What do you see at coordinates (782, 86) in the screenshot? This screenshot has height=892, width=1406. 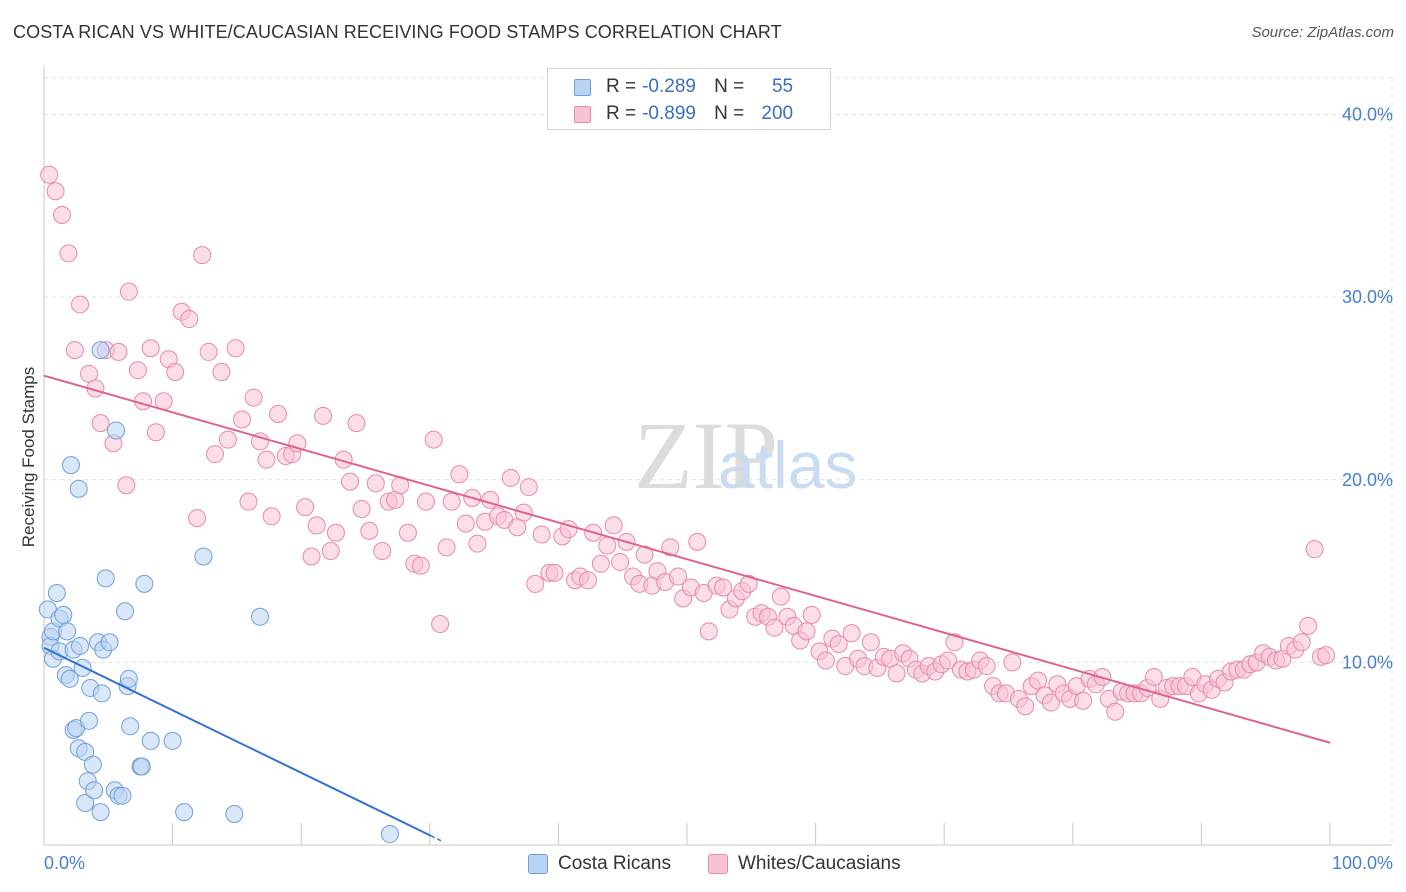 I see `legend-n-value: 55` at bounding box center [782, 86].